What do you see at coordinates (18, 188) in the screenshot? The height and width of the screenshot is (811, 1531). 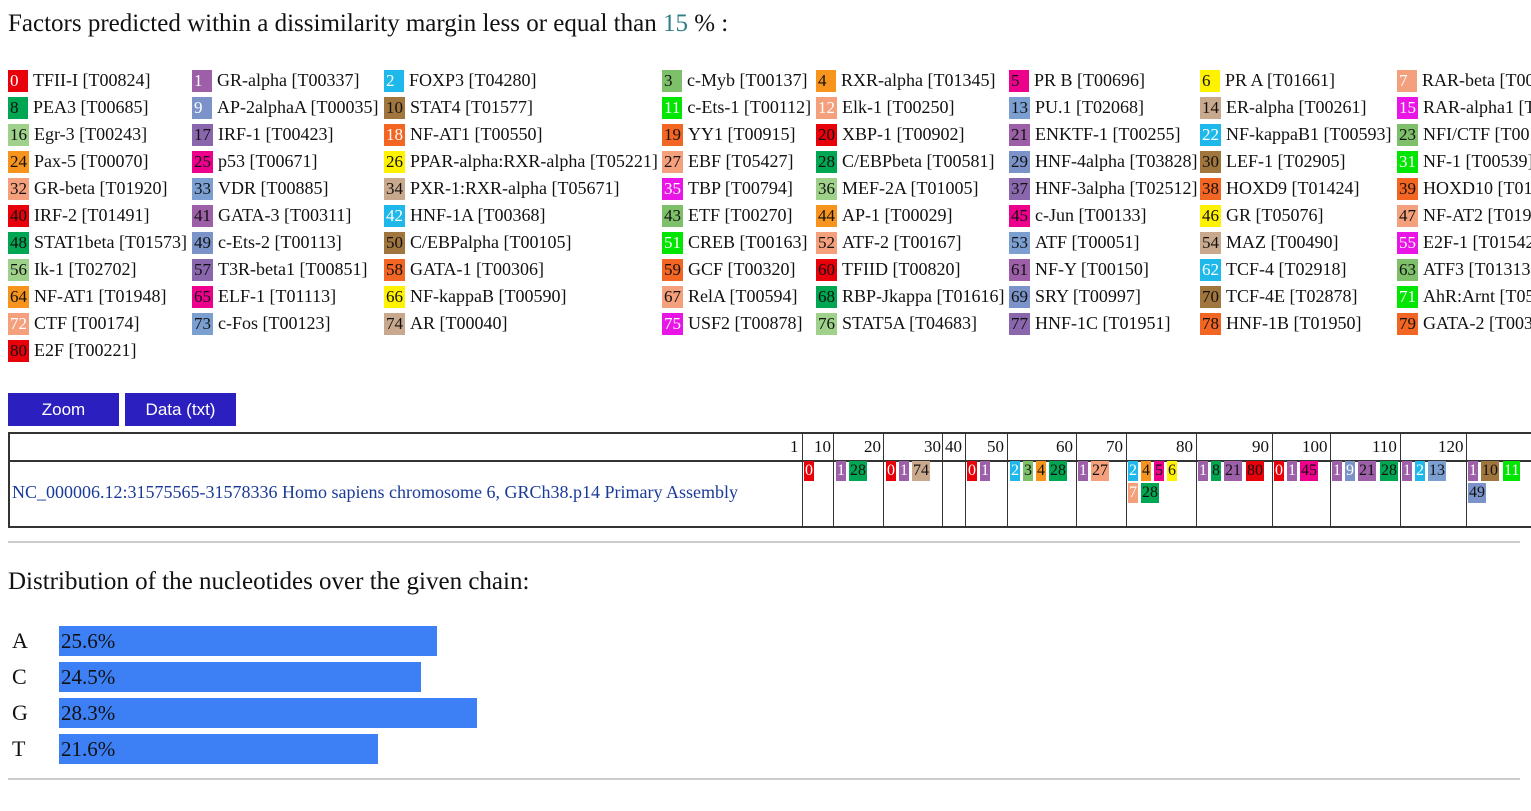 I see `legend-swatch: 32` at bounding box center [18, 188].